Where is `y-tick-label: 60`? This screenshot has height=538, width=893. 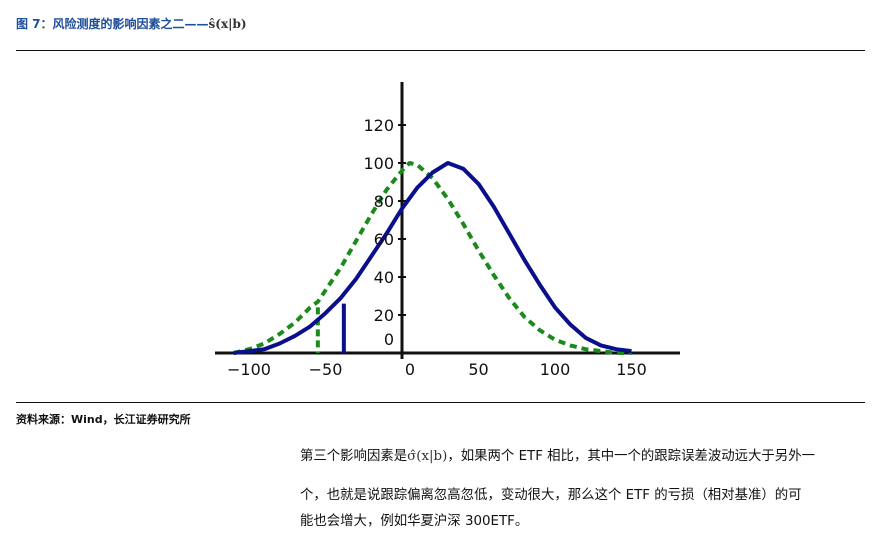
y-tick-label: 60 is located at coordinates (384, 239).